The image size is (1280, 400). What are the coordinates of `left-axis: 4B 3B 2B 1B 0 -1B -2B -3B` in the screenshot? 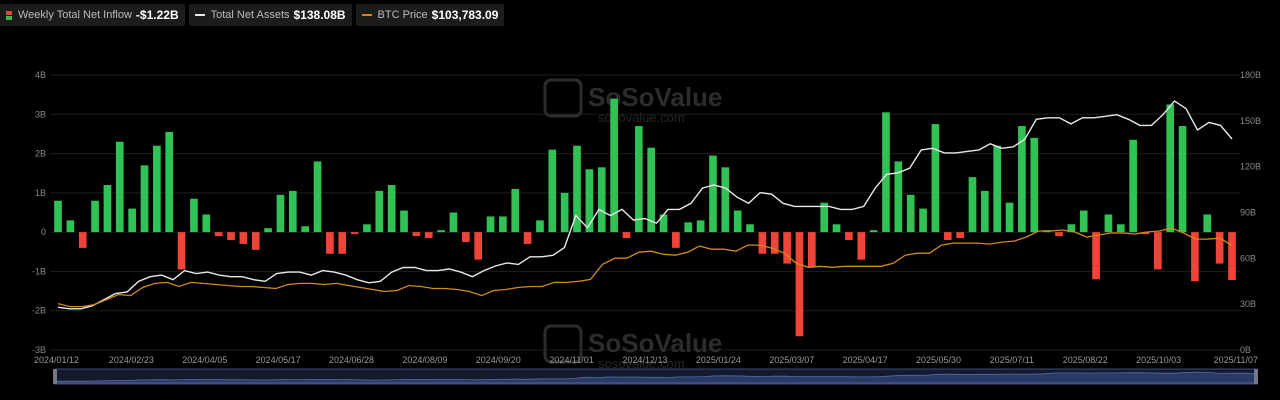 It's located at (39, 212).